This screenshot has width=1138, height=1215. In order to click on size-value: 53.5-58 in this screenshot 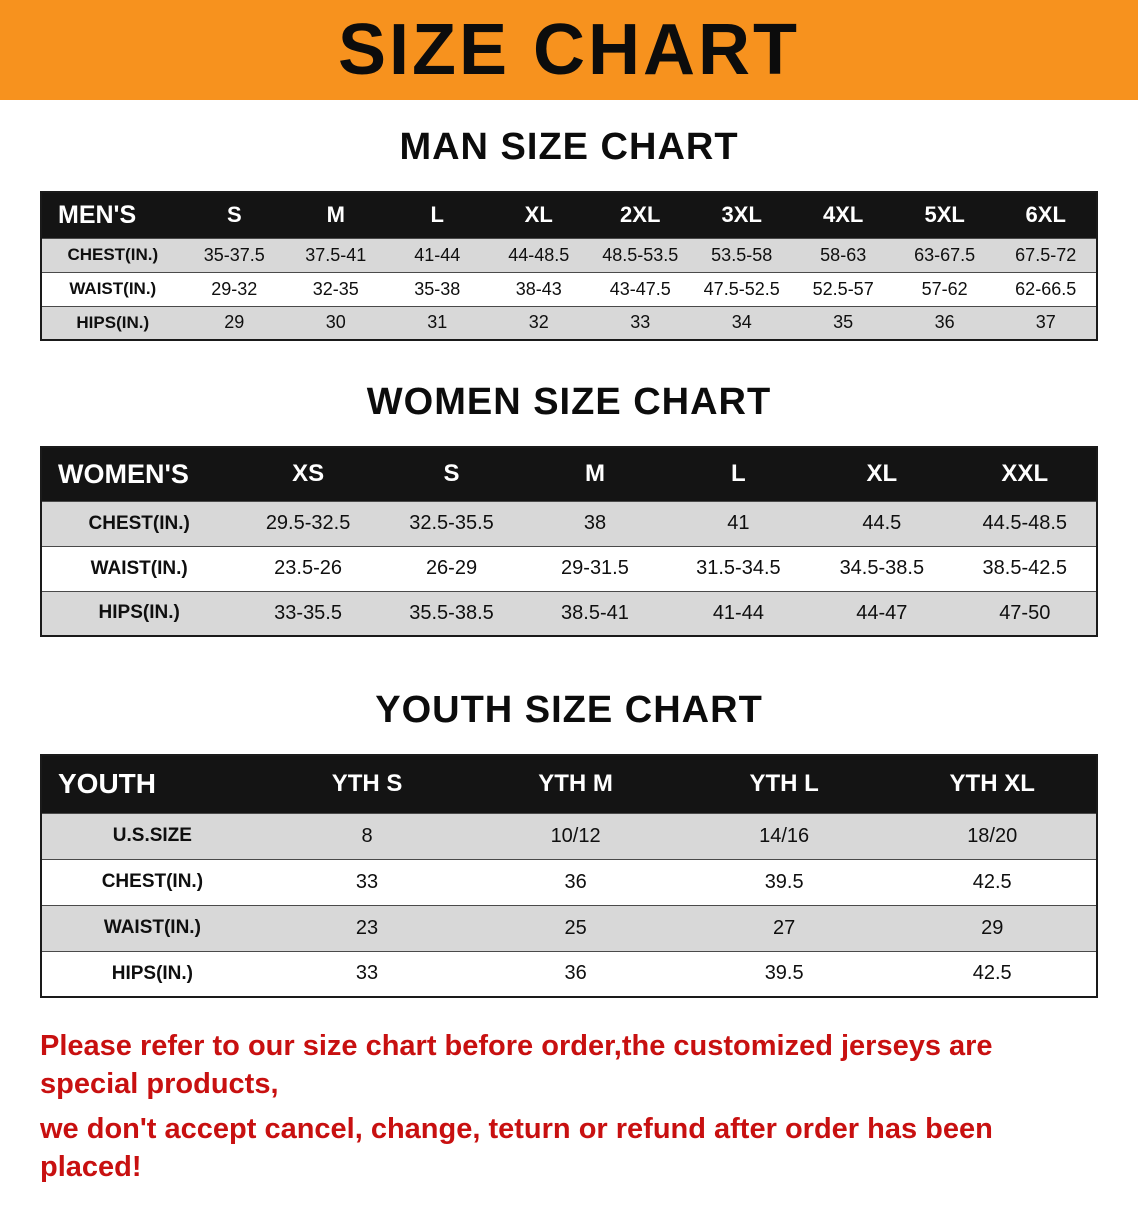, I will do `click(741, 254)`.